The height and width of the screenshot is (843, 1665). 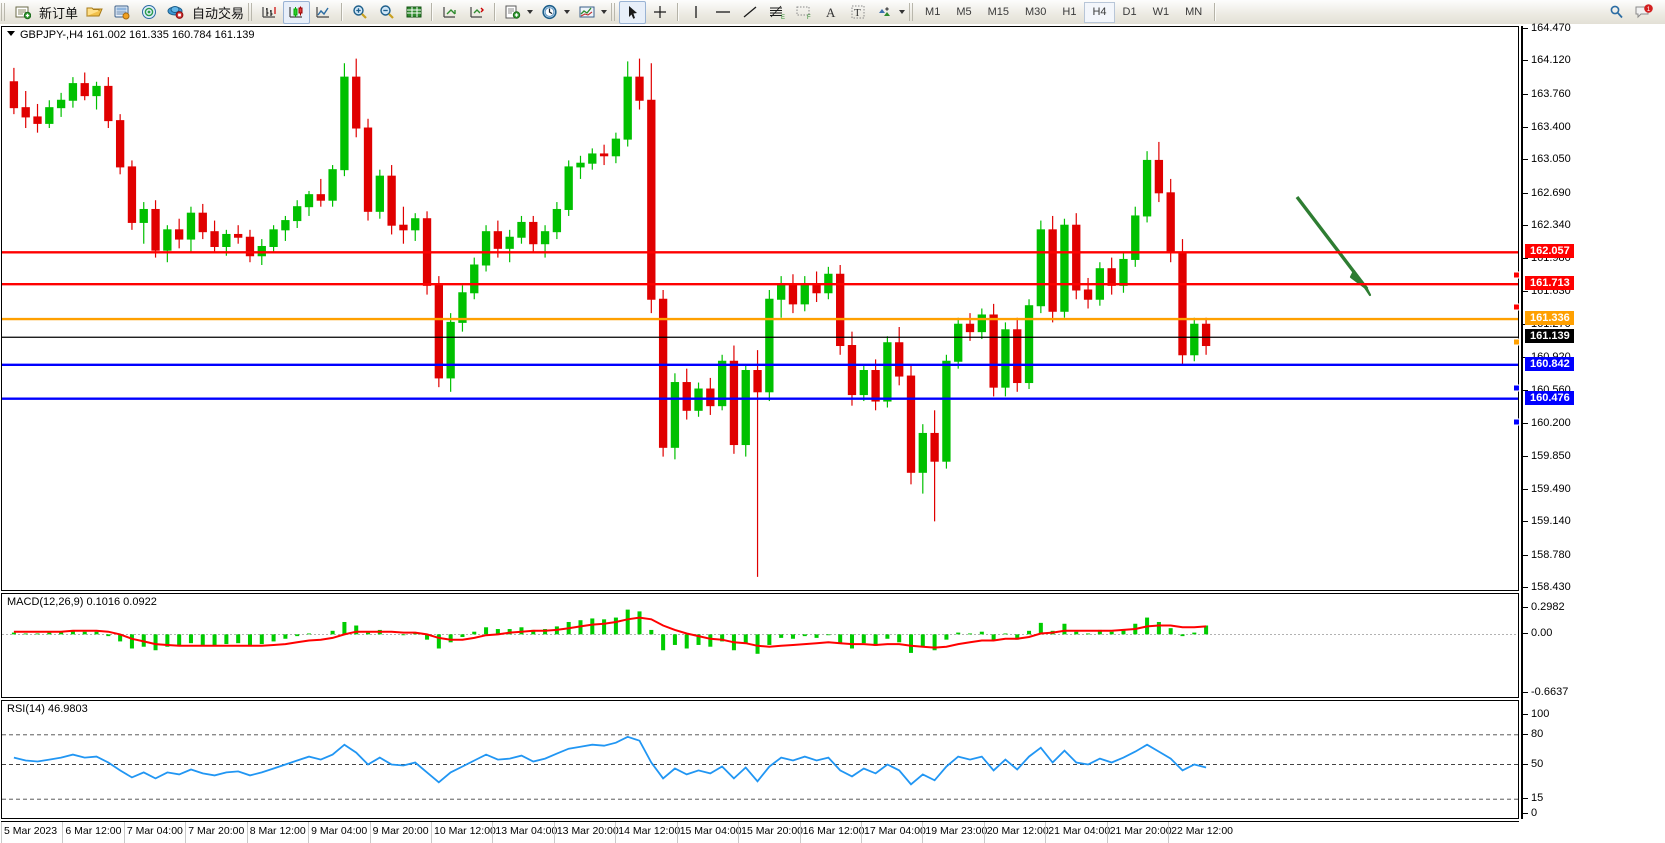 I want to click on price-level-label-resistance-1: 161.713, so click(x=1549, y=283).